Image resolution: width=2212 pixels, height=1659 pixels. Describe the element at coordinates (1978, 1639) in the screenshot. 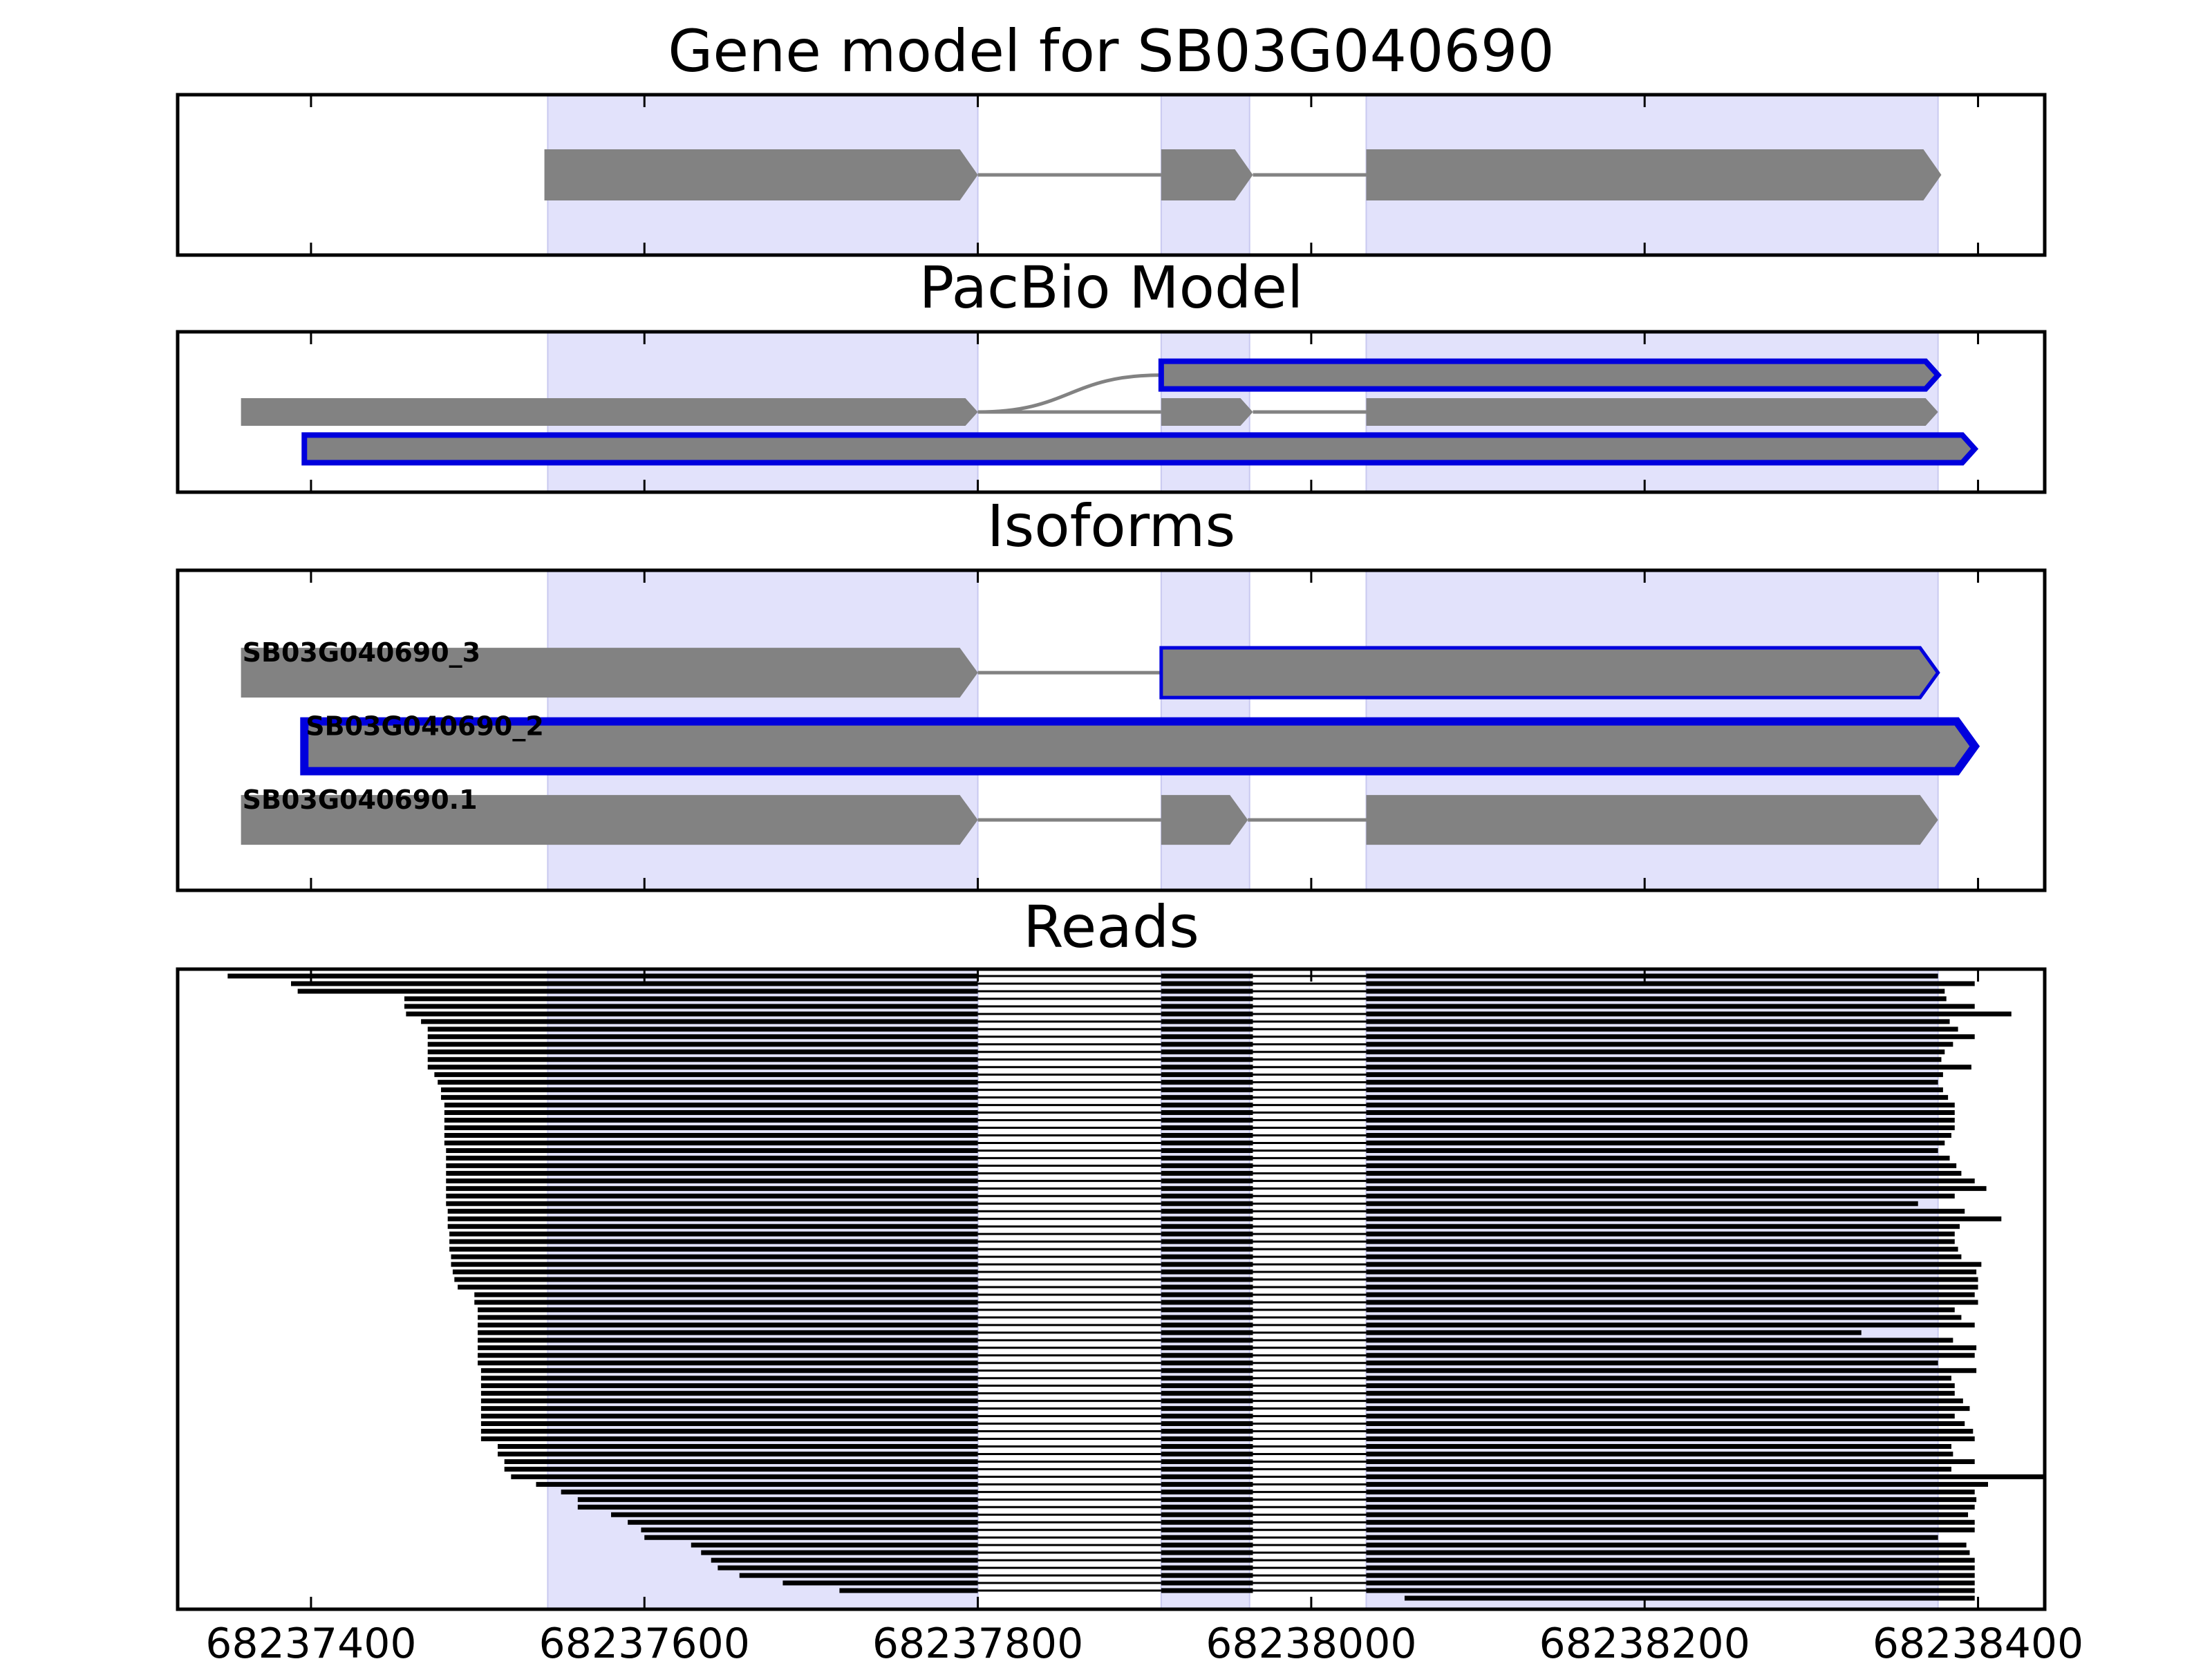

I see `x-tick-label: 68238400` at that location.